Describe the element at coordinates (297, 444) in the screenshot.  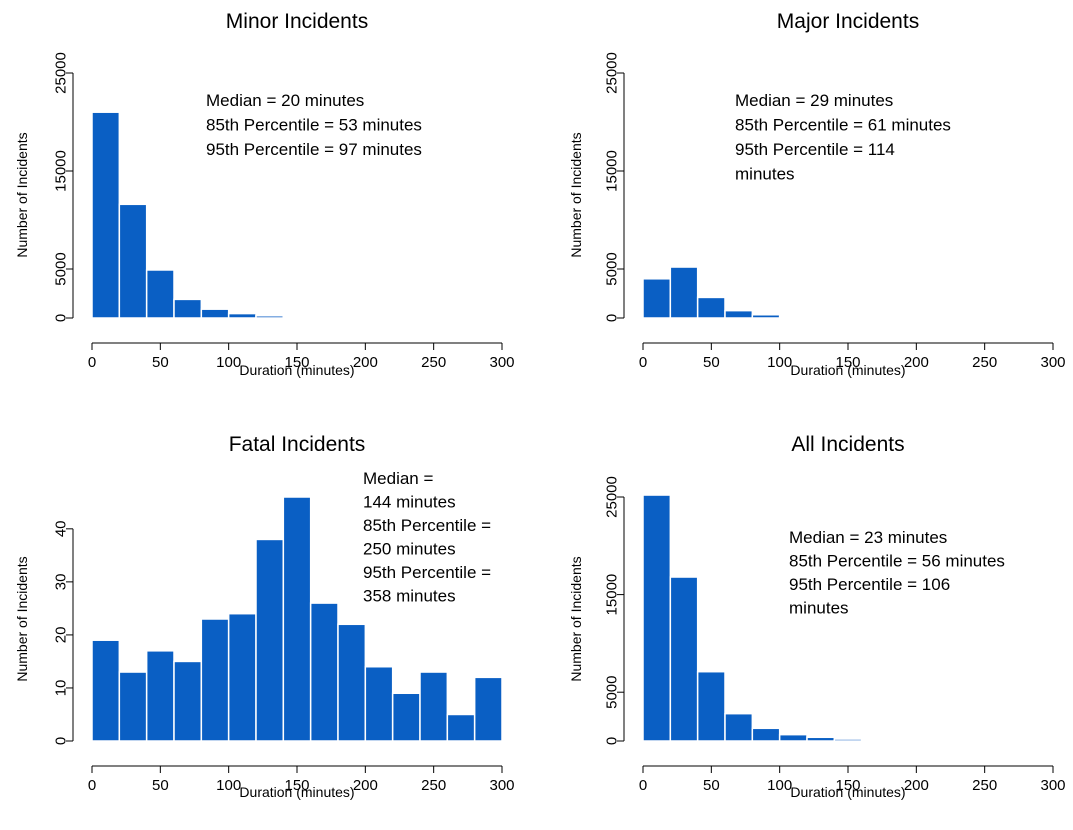
I see `chart-title: Fatal Incidents` at that location.